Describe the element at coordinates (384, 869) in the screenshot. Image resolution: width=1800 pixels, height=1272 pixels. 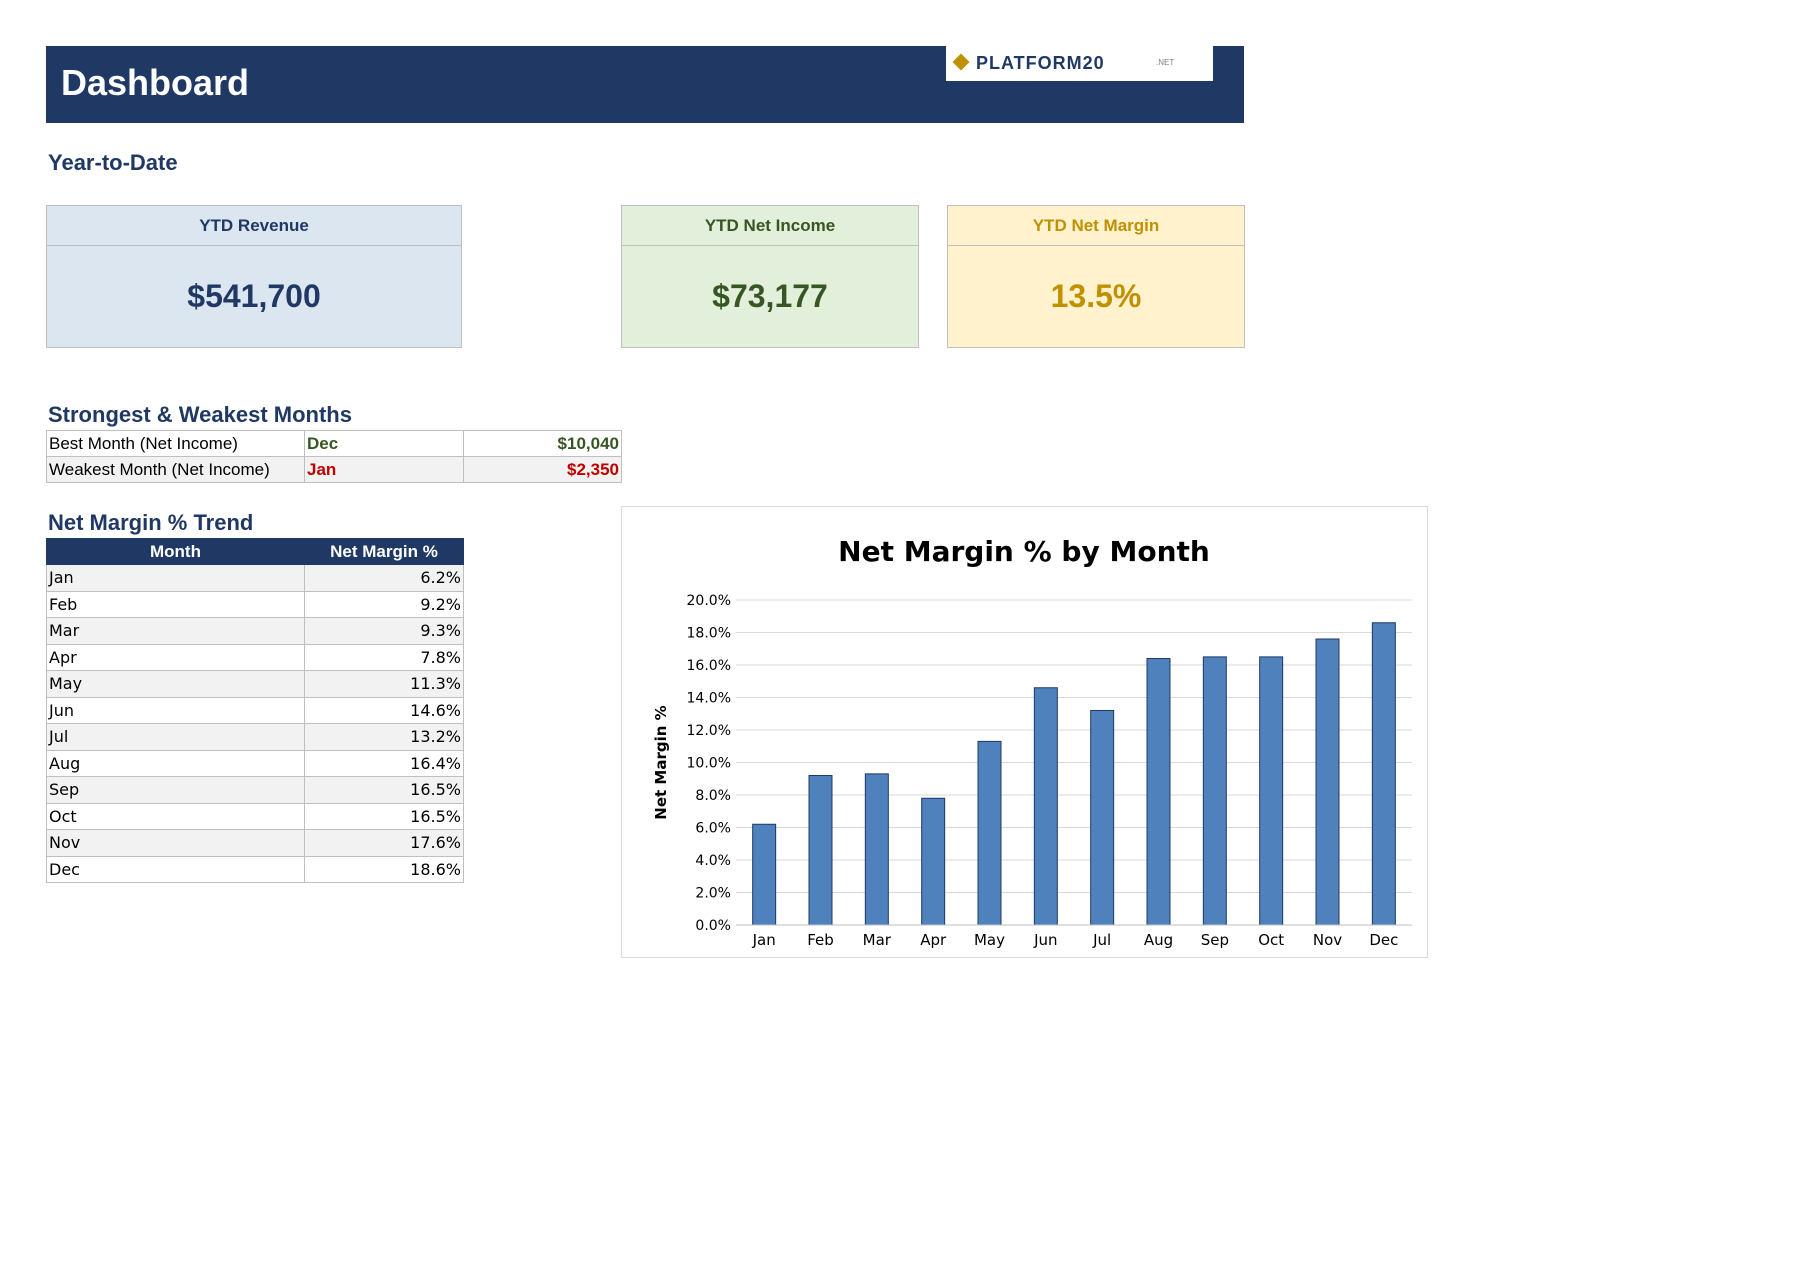
I see `net-margin-cell: 18.6%` at that location.